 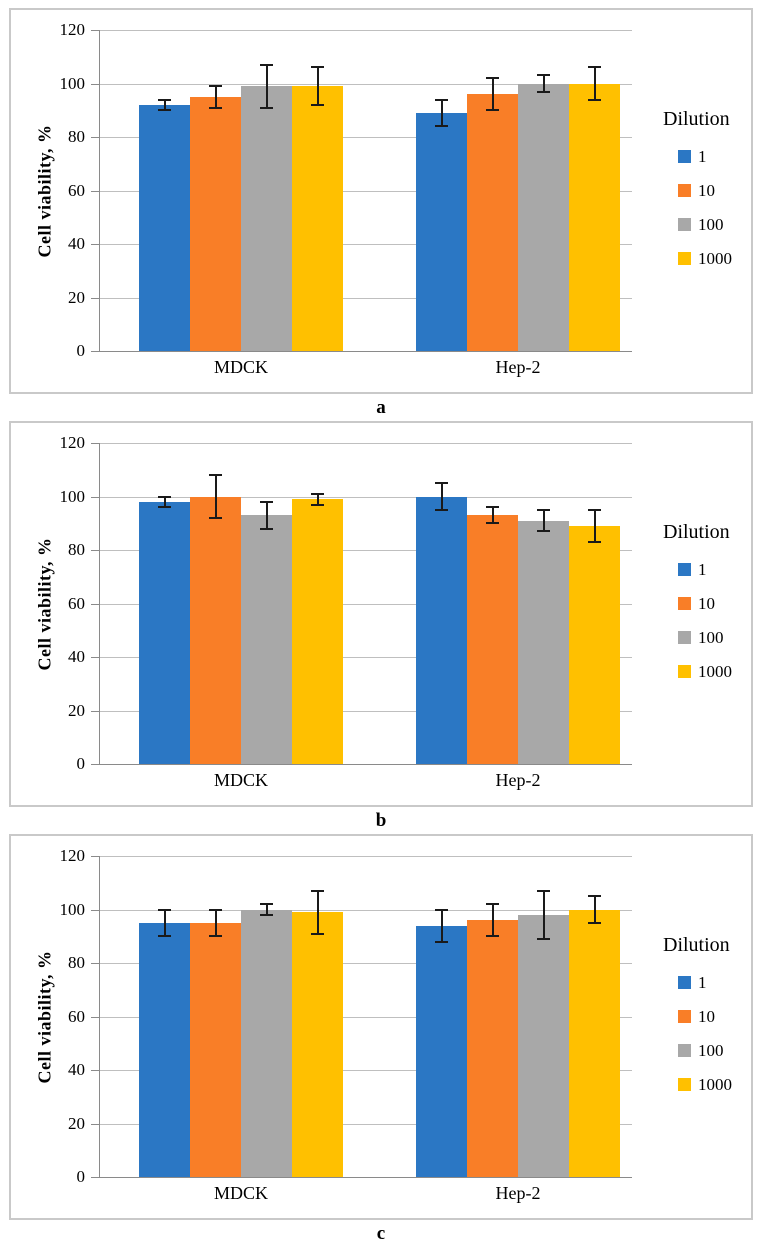 What do you see at coordinates (696, 119) in the screenshot?
I see `legend-title: Dilution` at bounding box center [696, 119].